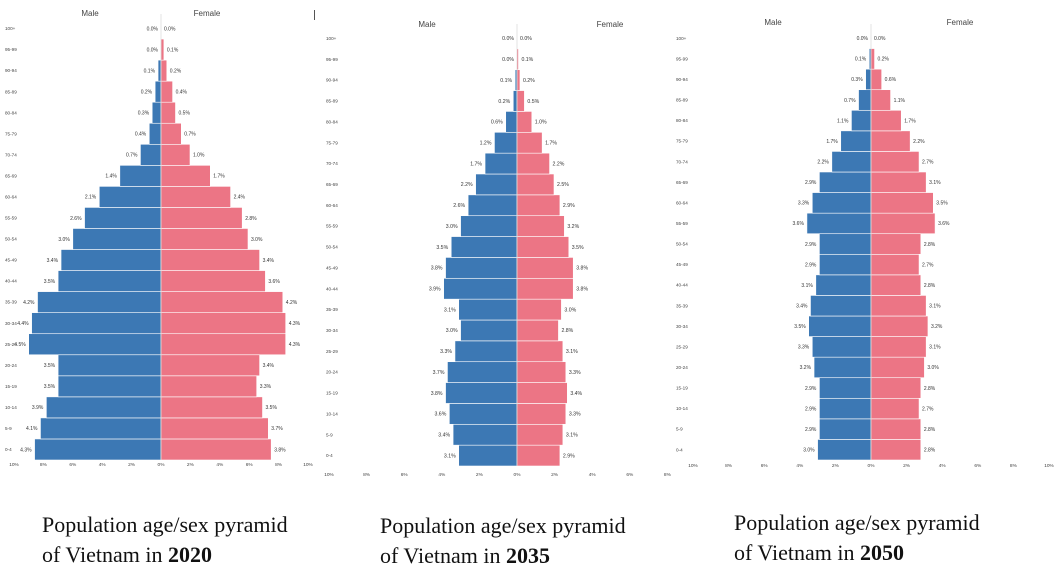 The image size is (1055, 571). What do you see at coordinates (442, 475) in the screenshot?
I see `x-tick-label: 4%` at bounding box center [442, 475].